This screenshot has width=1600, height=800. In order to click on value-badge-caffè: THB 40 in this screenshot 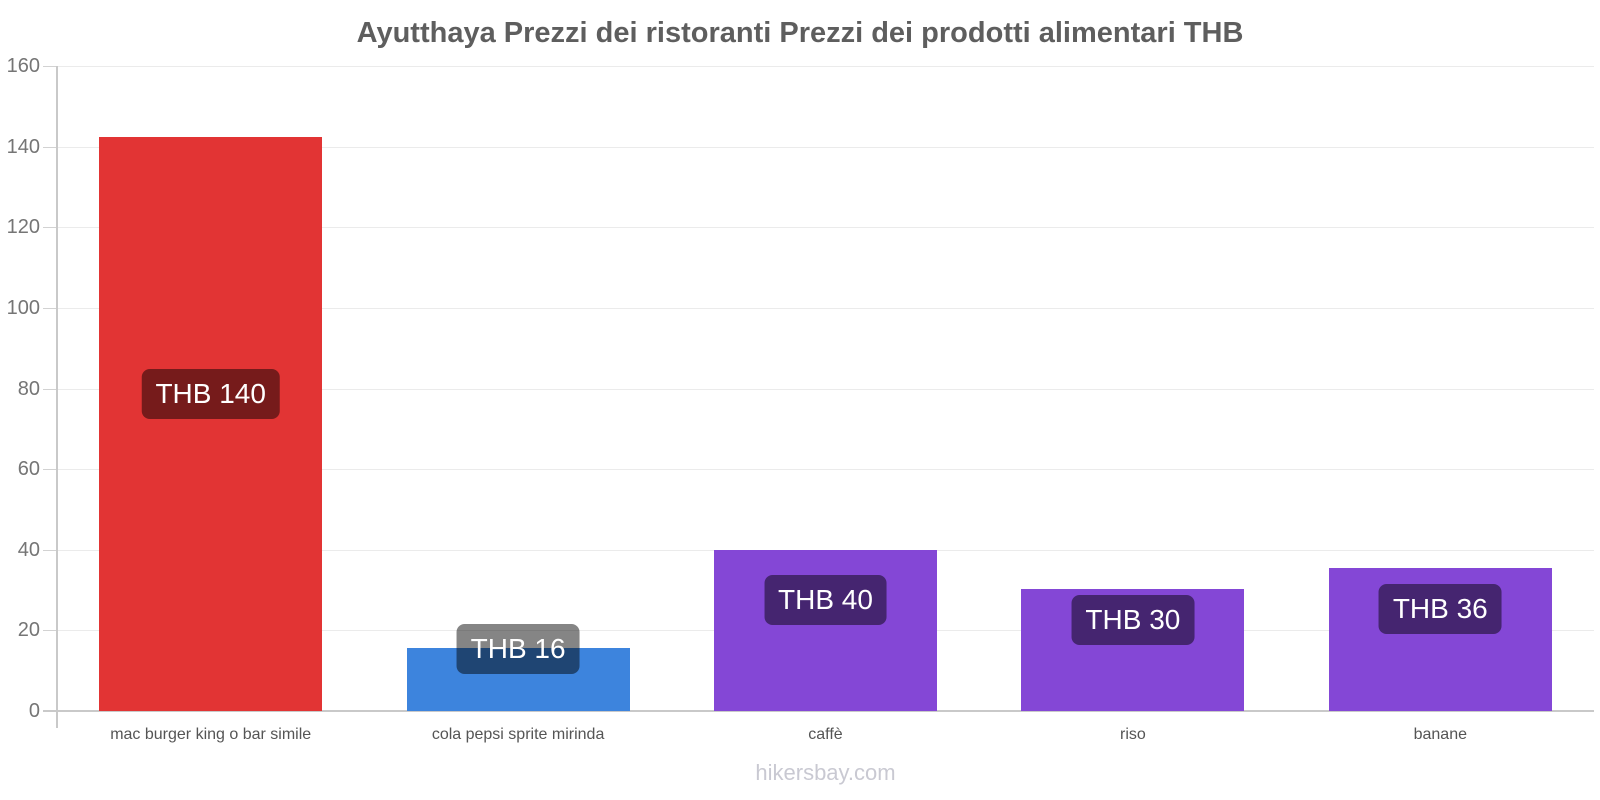, I will do `click(825, 600)`.